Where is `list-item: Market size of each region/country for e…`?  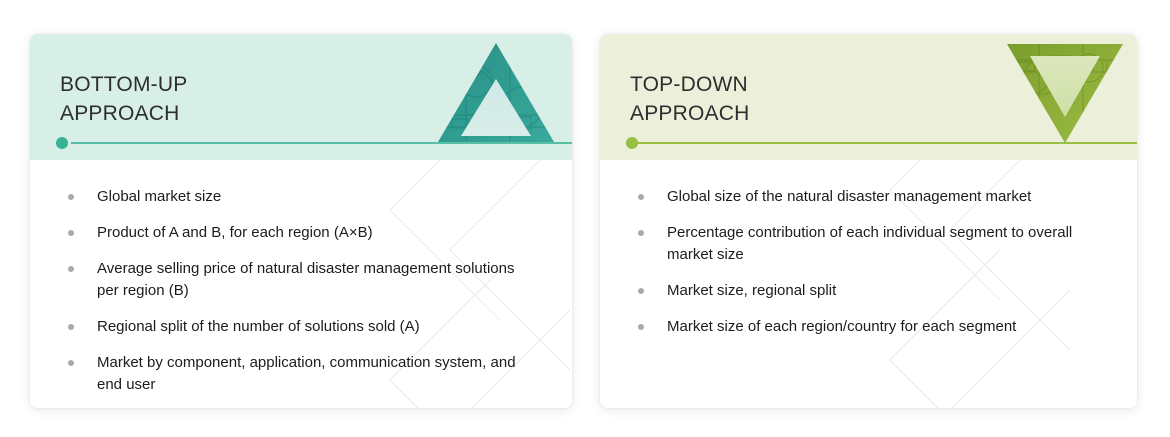 list-item: Market size of each region/country for e… is located at coordinates (868, 327).